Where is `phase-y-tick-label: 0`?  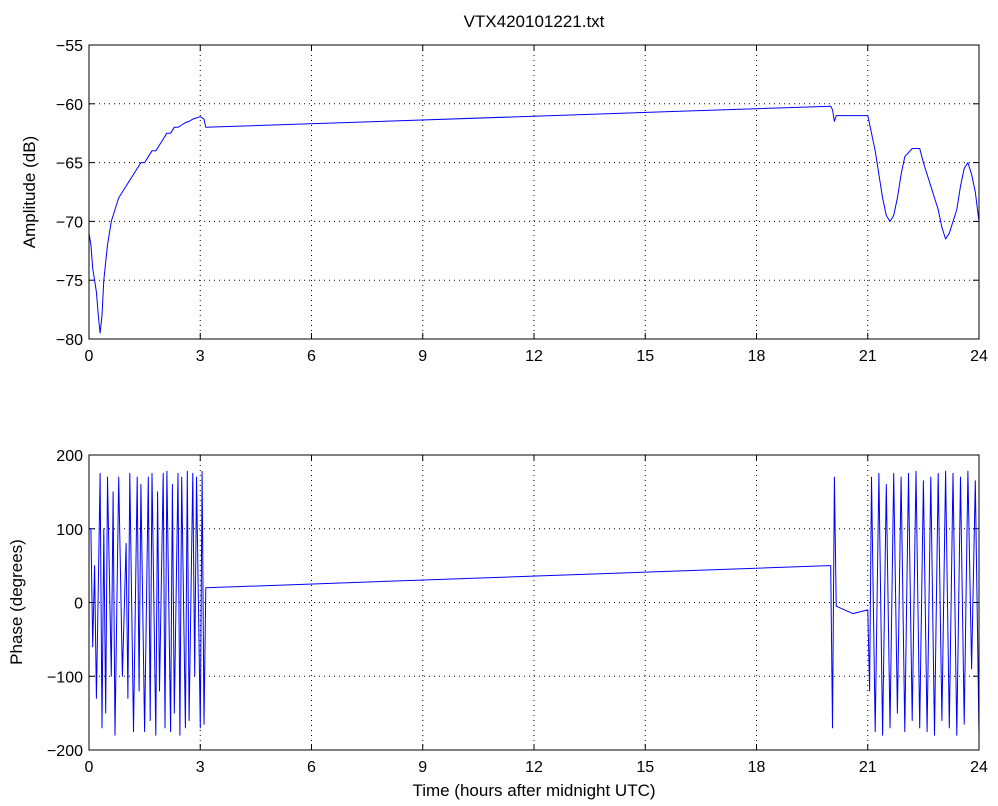 phase-y-tick-label: 0 is located at coordinates (78, 604).